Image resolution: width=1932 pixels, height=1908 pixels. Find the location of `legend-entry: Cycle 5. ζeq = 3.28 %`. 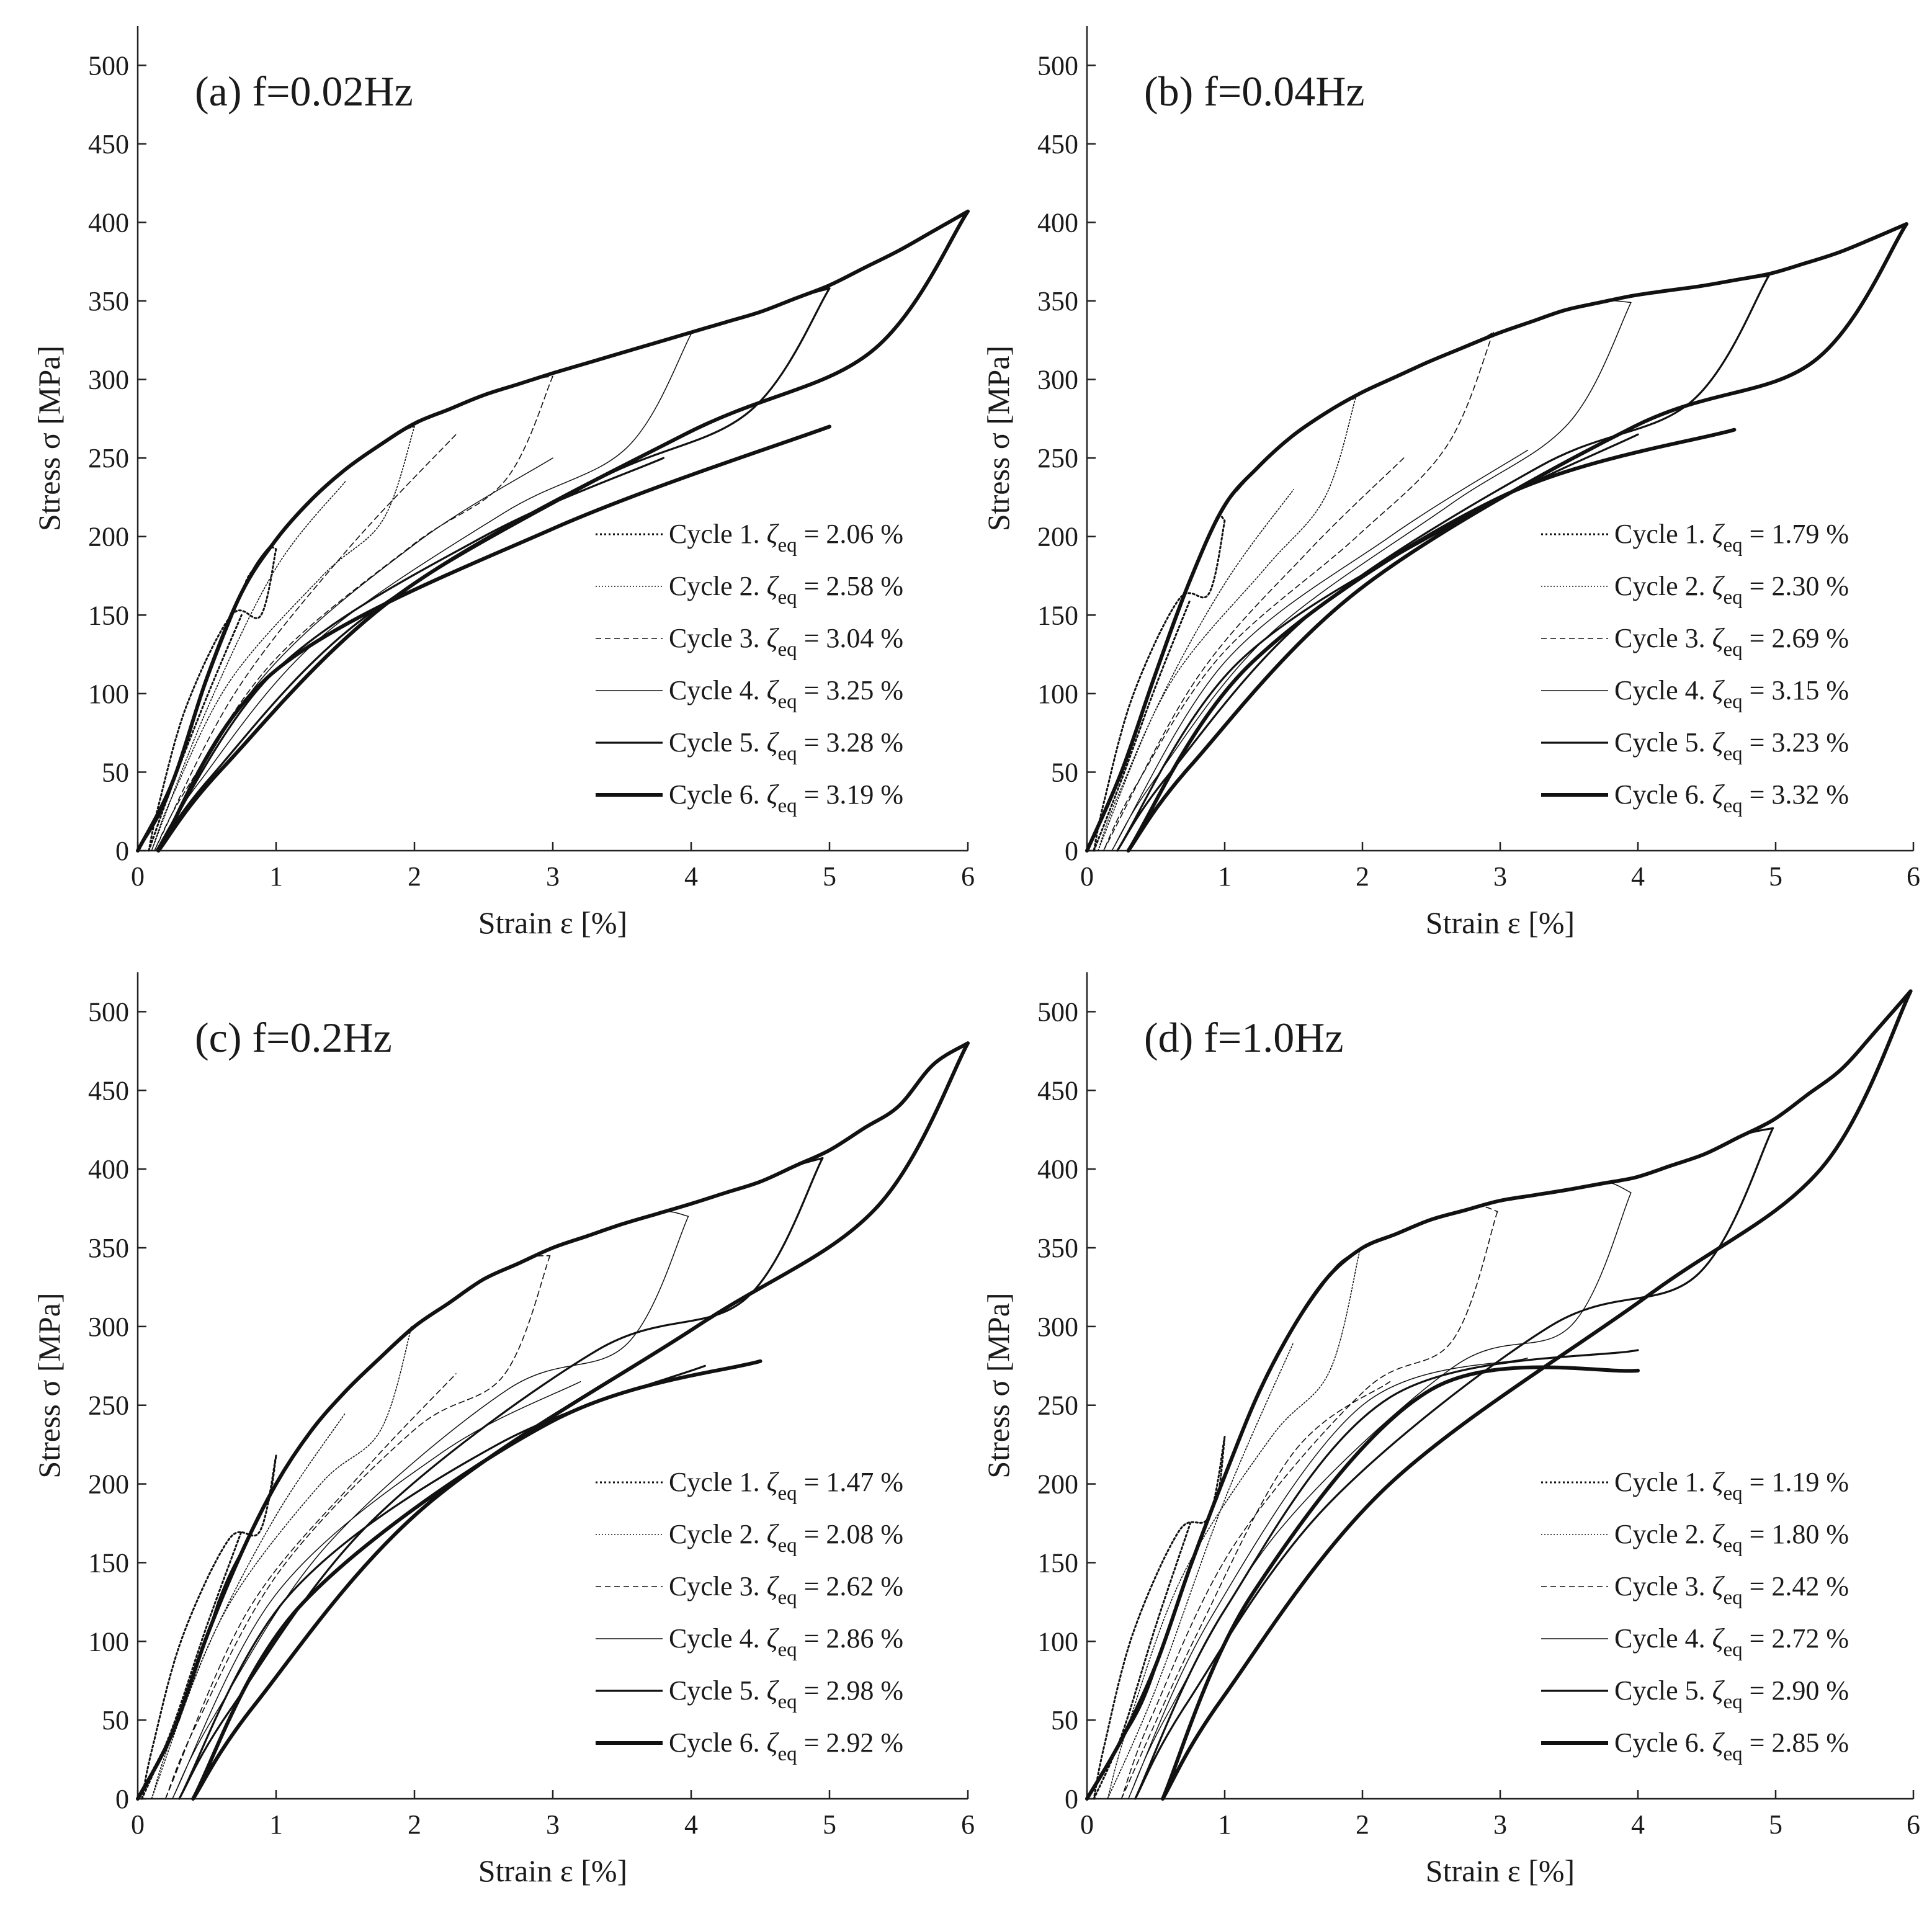

legend-entry: Cycle 5. ζeq = 3.28 % is located at coordinates (786, 746).